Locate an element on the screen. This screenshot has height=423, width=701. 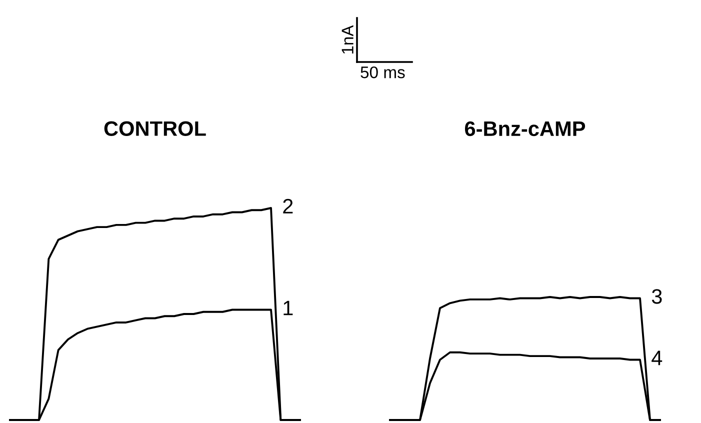
text: 1nA is located at coordinates (348, 39).